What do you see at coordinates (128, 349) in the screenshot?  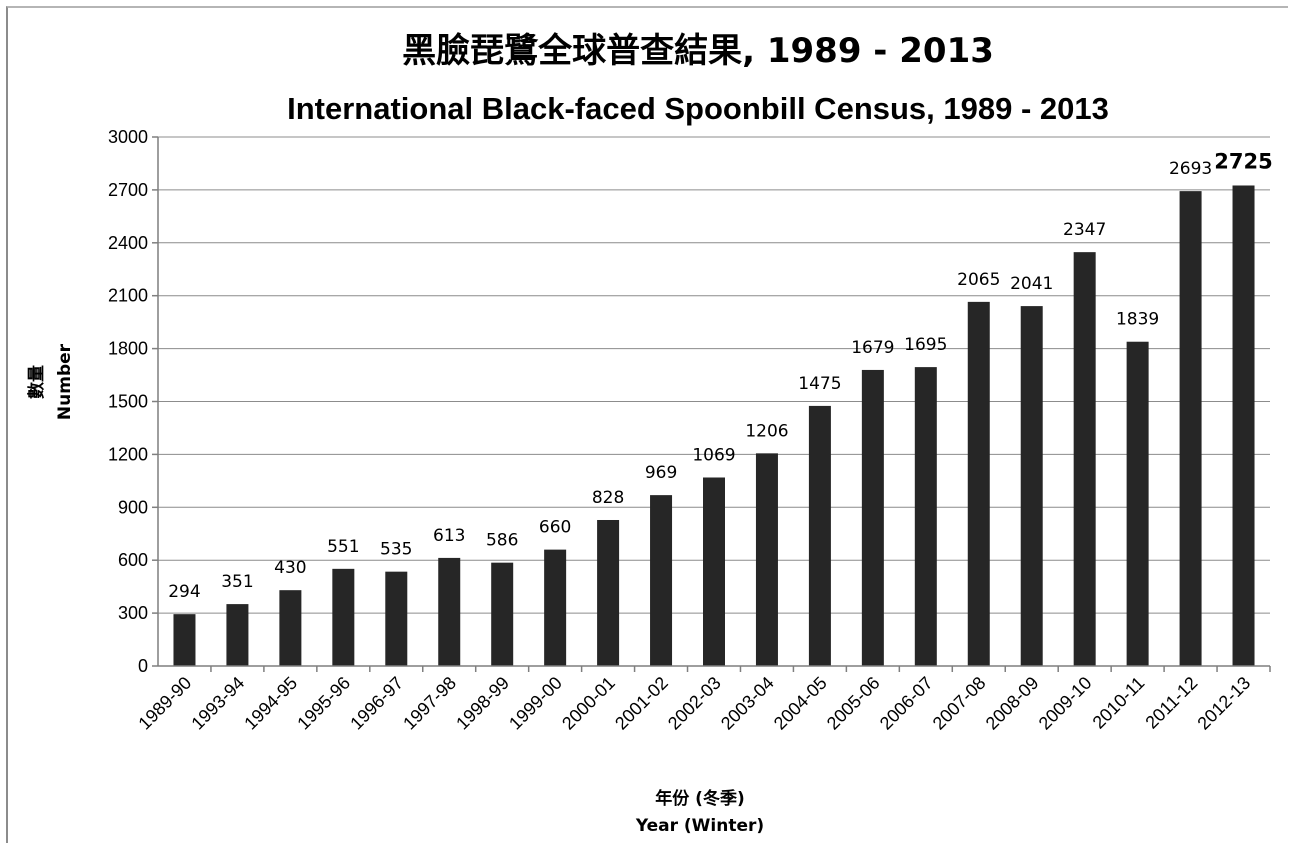 I see `y-tick-label: 1800` at bounding box center [128, 349].